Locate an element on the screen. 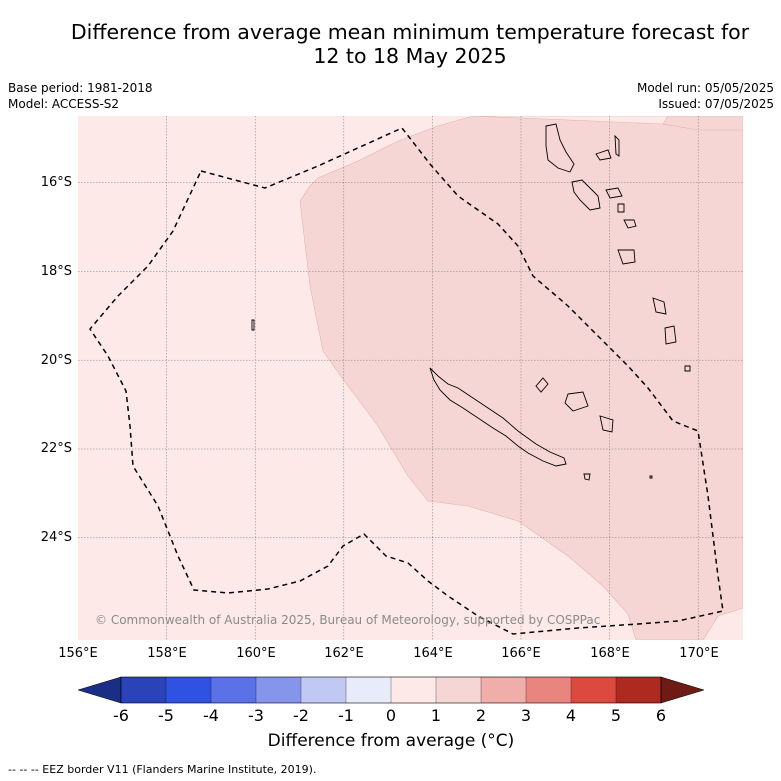  colorbar-tick-neg5: -5 is located at coordinates (166, 715).